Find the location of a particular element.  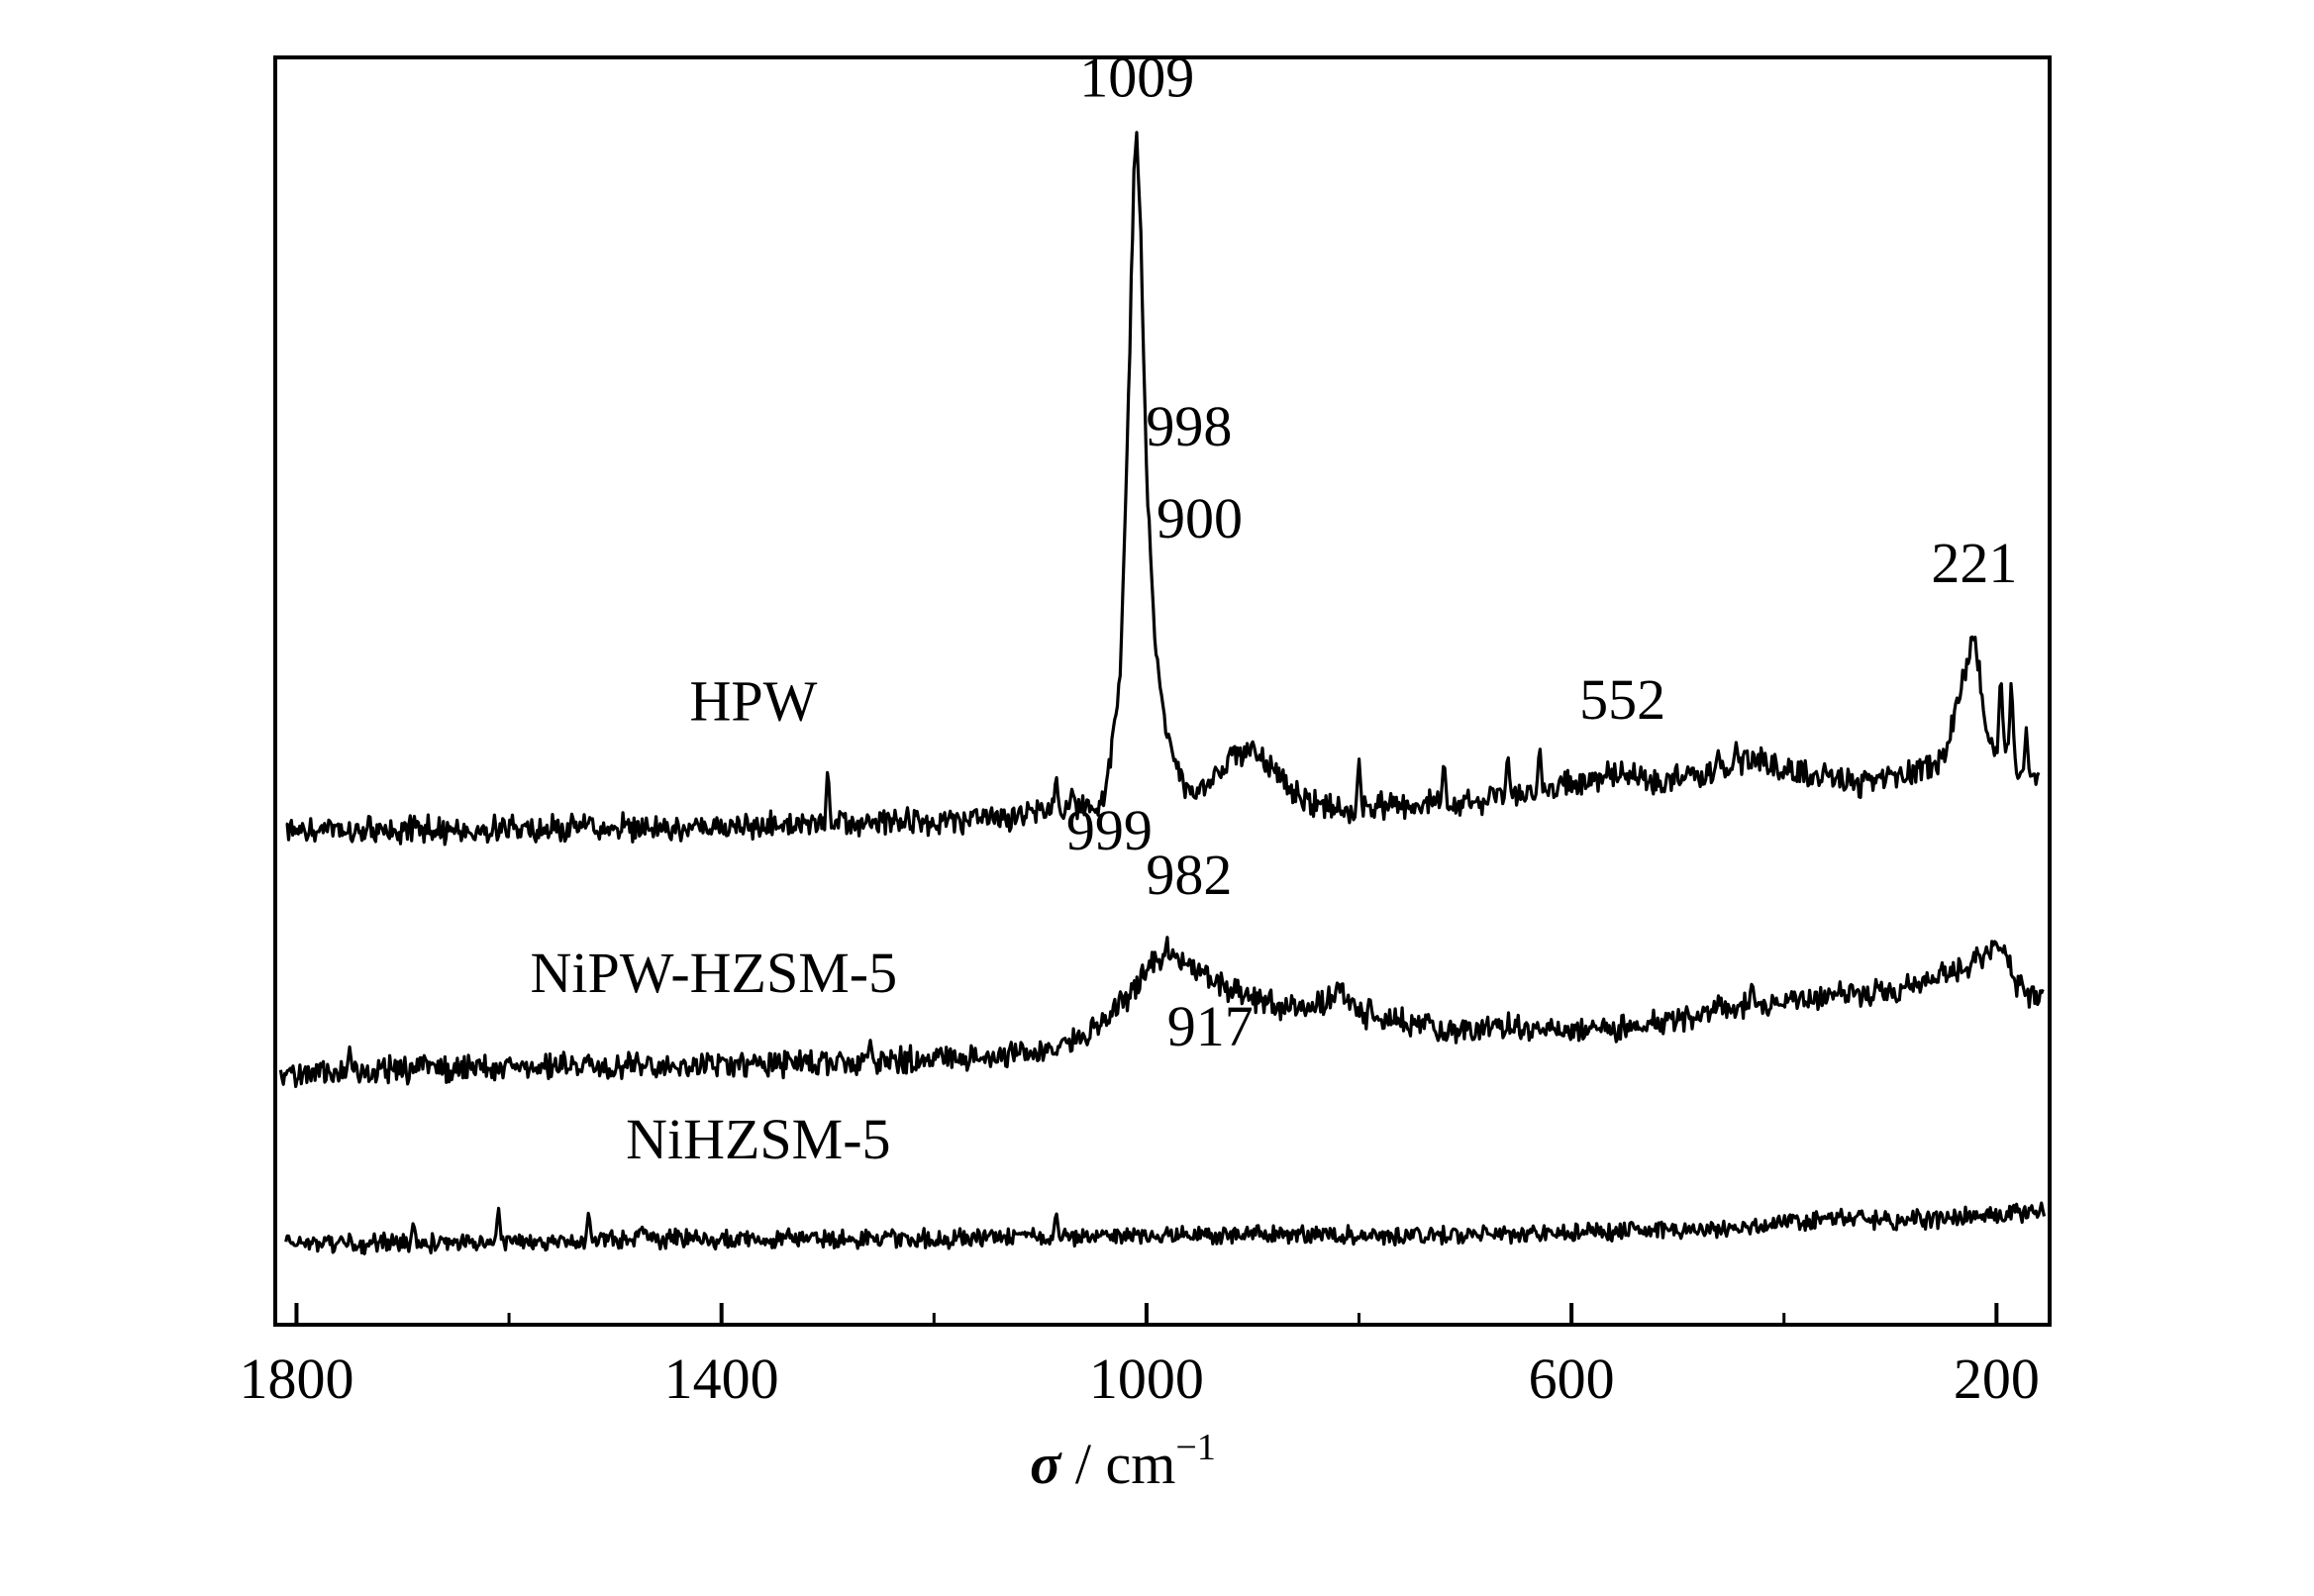

peak-label: 999 is located at coordinates (1109, 830).